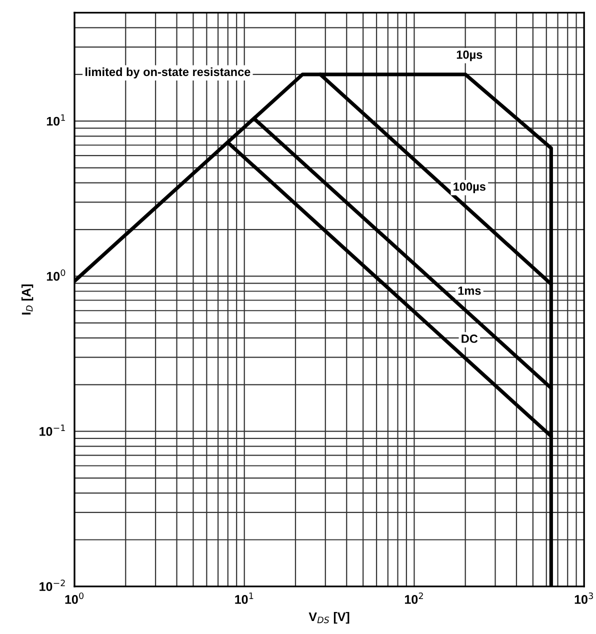 This screenshot has height=634, width=596. I want to click on y-tick-label: 10$^{1}$, so click(55, 120).